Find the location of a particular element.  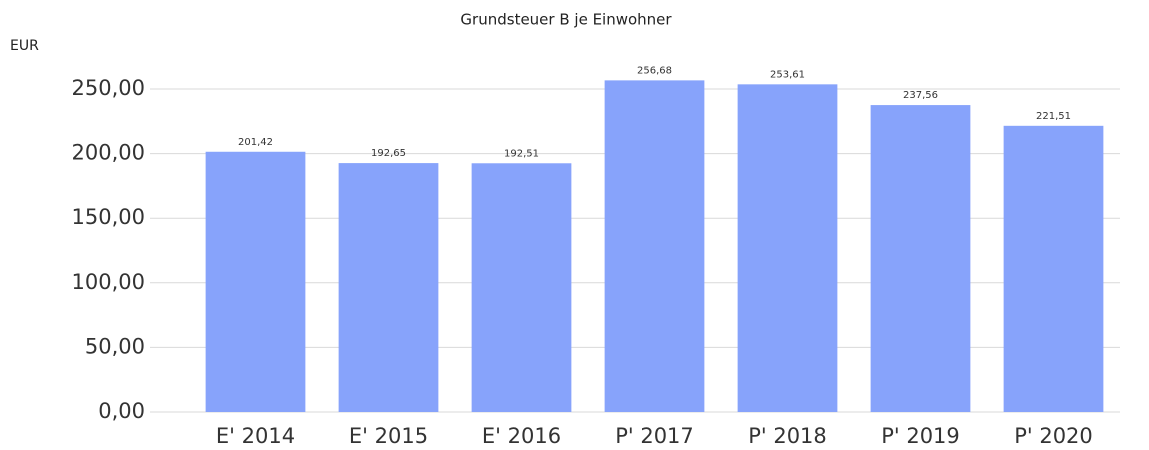

x-tick-label: P' 2020 is located at coordinates (1053, 436).